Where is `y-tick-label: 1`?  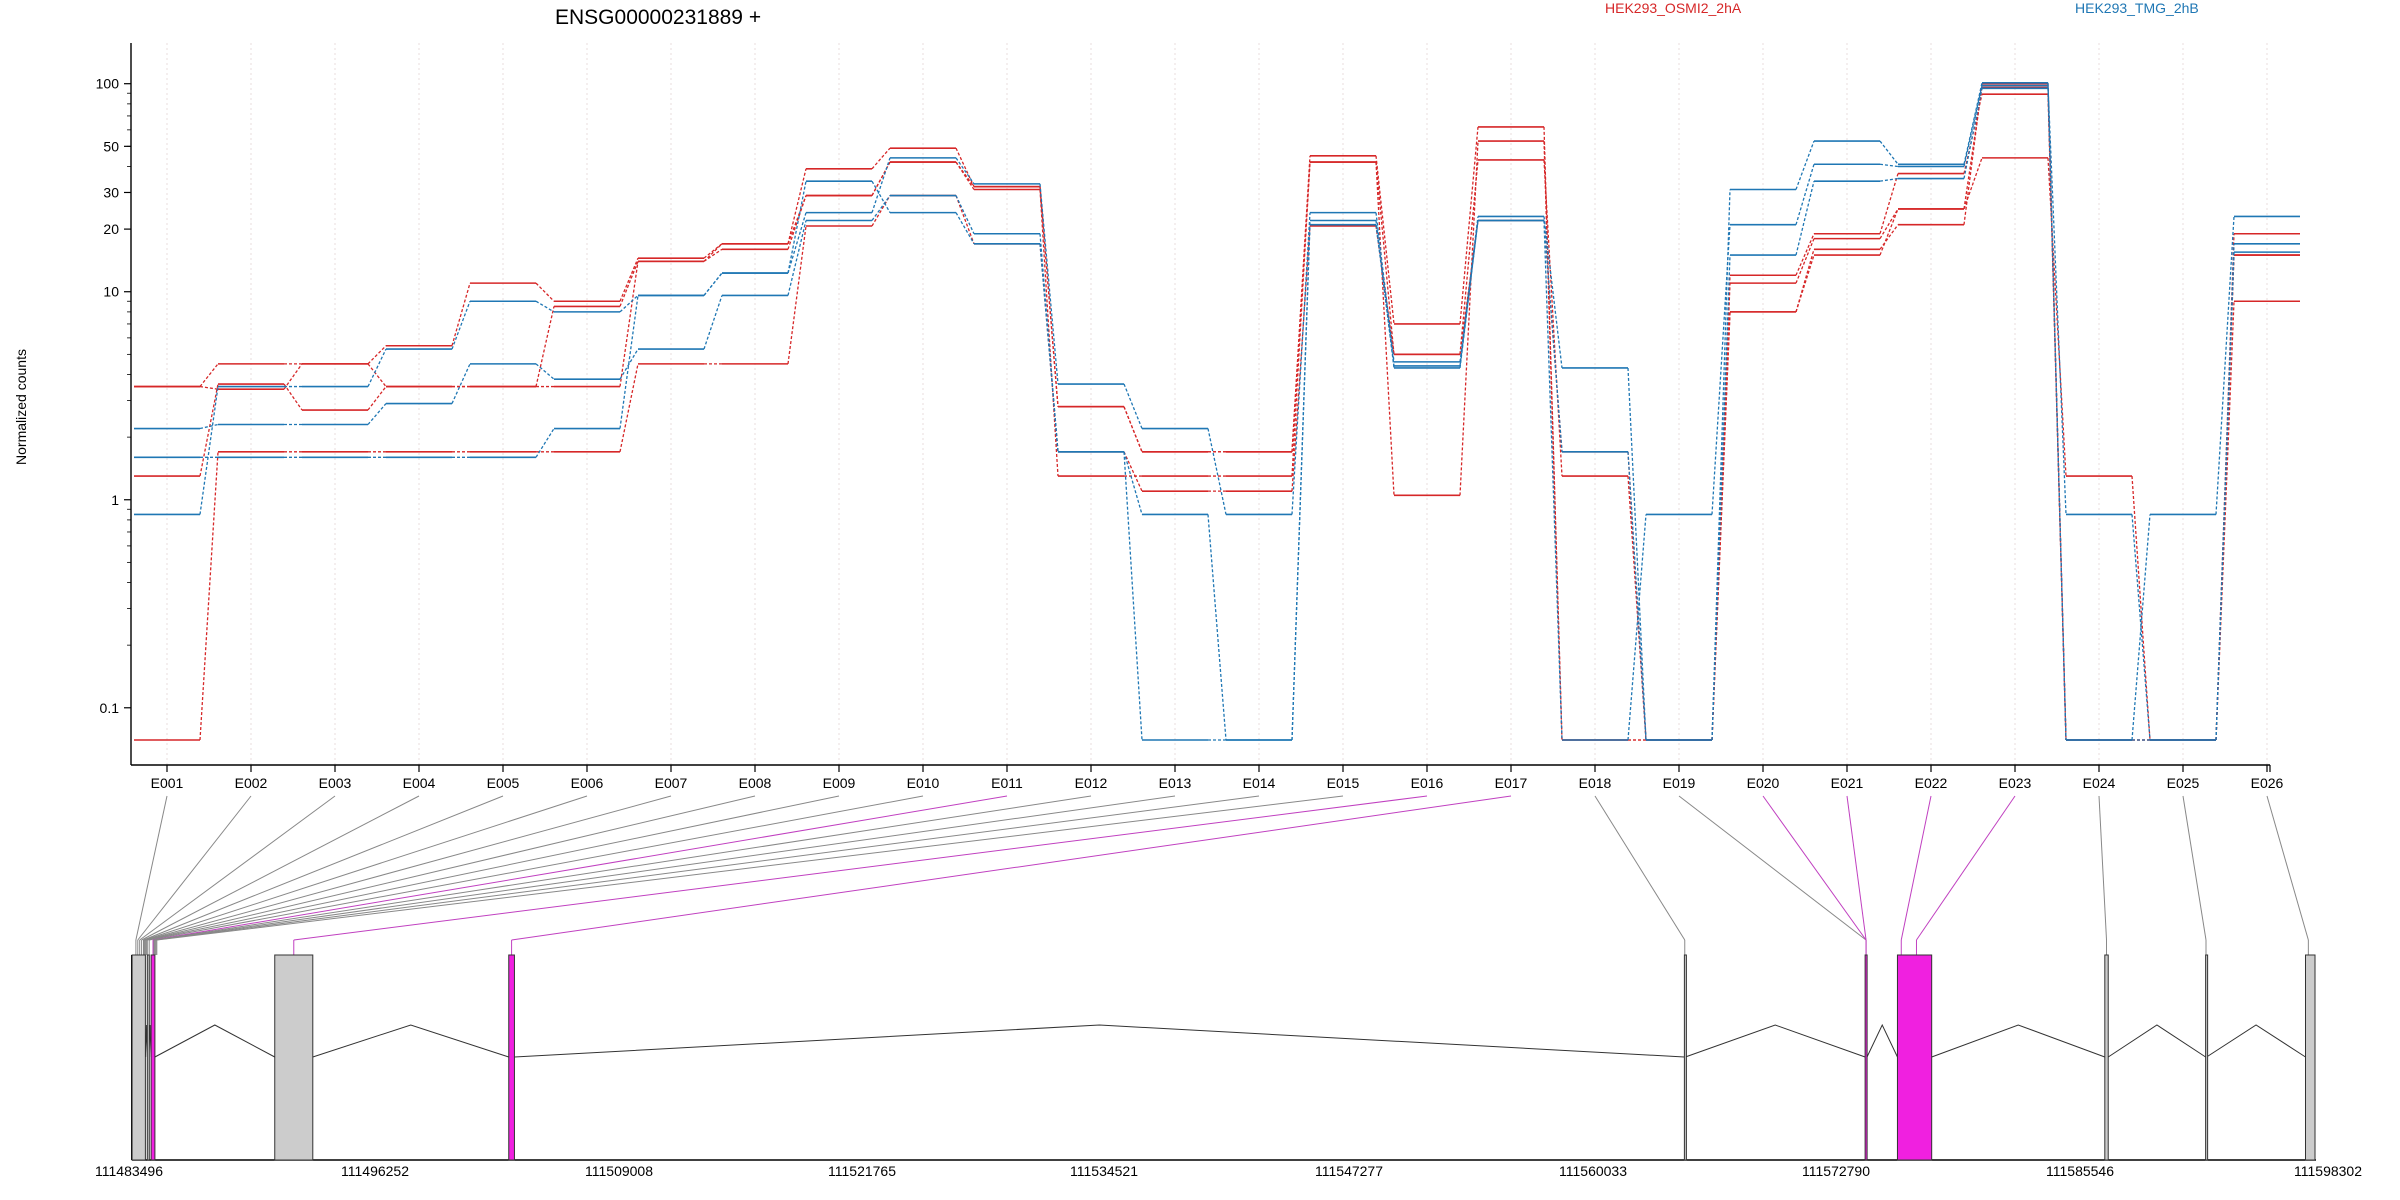
y-tick-label: 1 is located at coordinates (115, 500).